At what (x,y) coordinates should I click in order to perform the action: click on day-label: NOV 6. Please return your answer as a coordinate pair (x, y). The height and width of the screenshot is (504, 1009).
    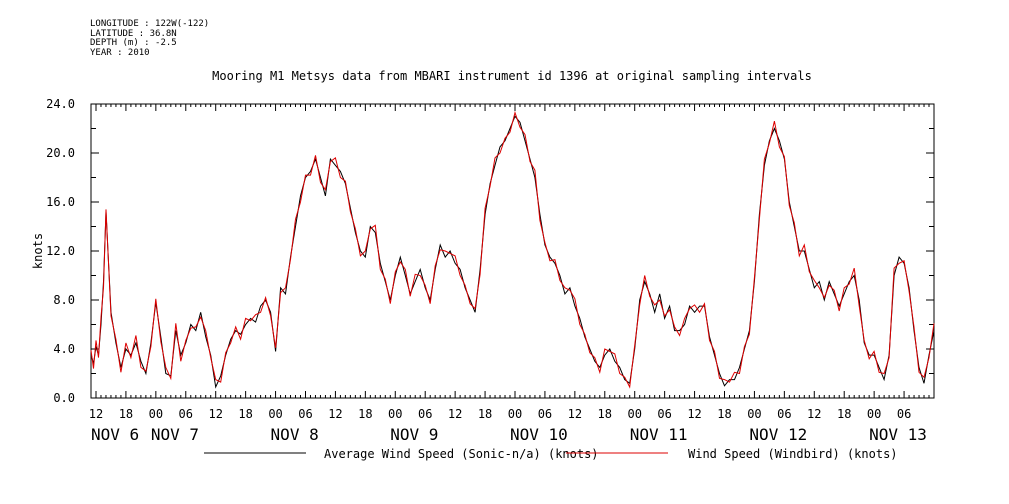
    Looking at the image, I should click on (115, 434).